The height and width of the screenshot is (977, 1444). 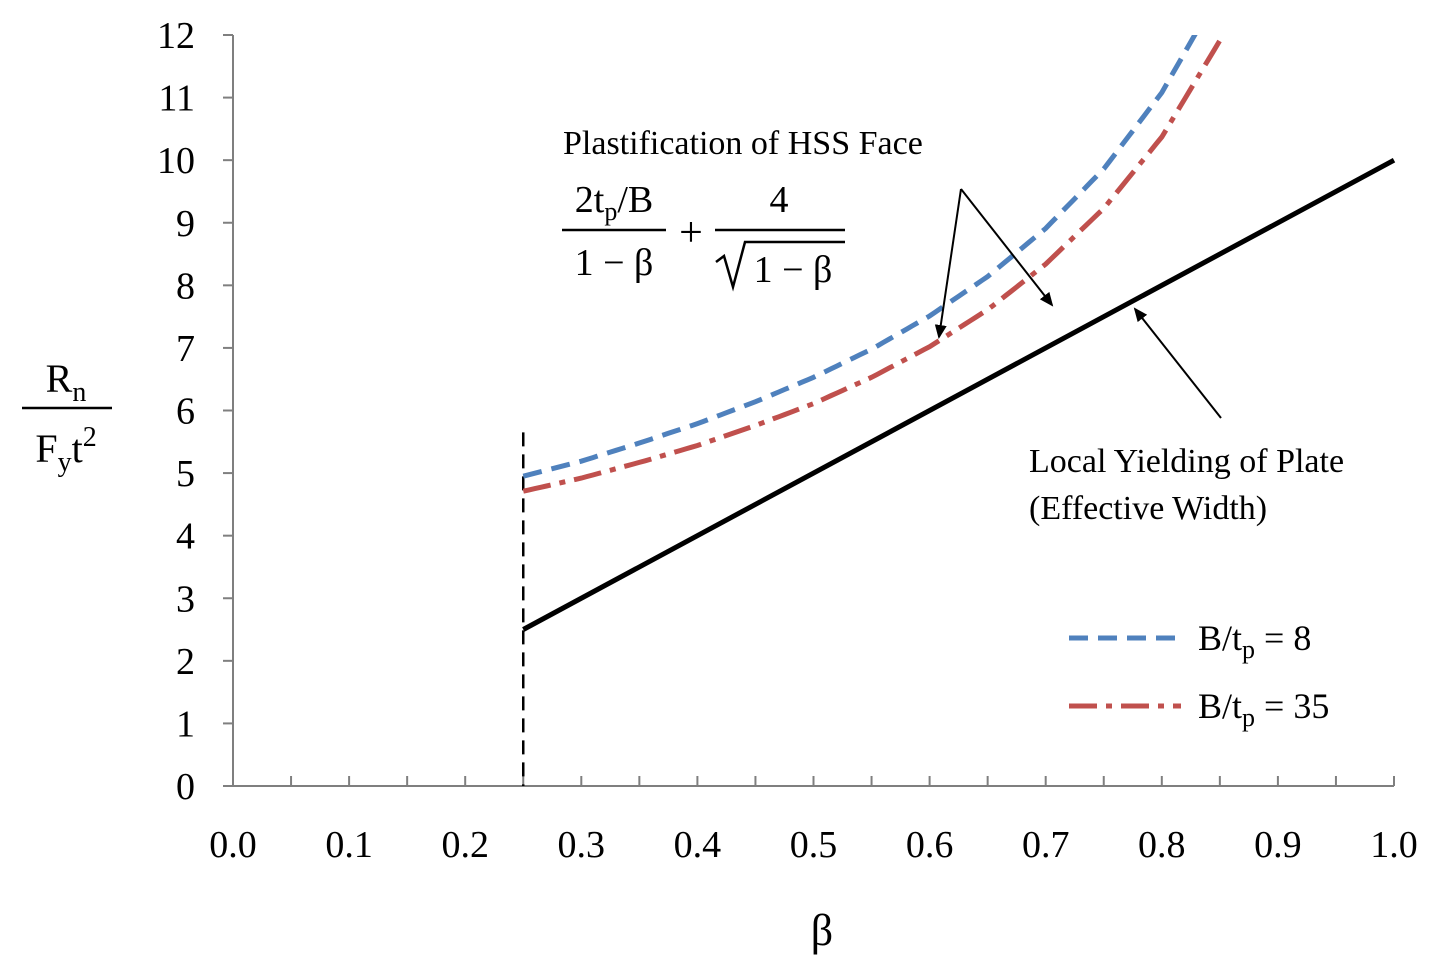 What do you see at coordinates (590, 200) in the screenshot?
I see `formula-num1-a: 2t` at bounding box center [590, 200].